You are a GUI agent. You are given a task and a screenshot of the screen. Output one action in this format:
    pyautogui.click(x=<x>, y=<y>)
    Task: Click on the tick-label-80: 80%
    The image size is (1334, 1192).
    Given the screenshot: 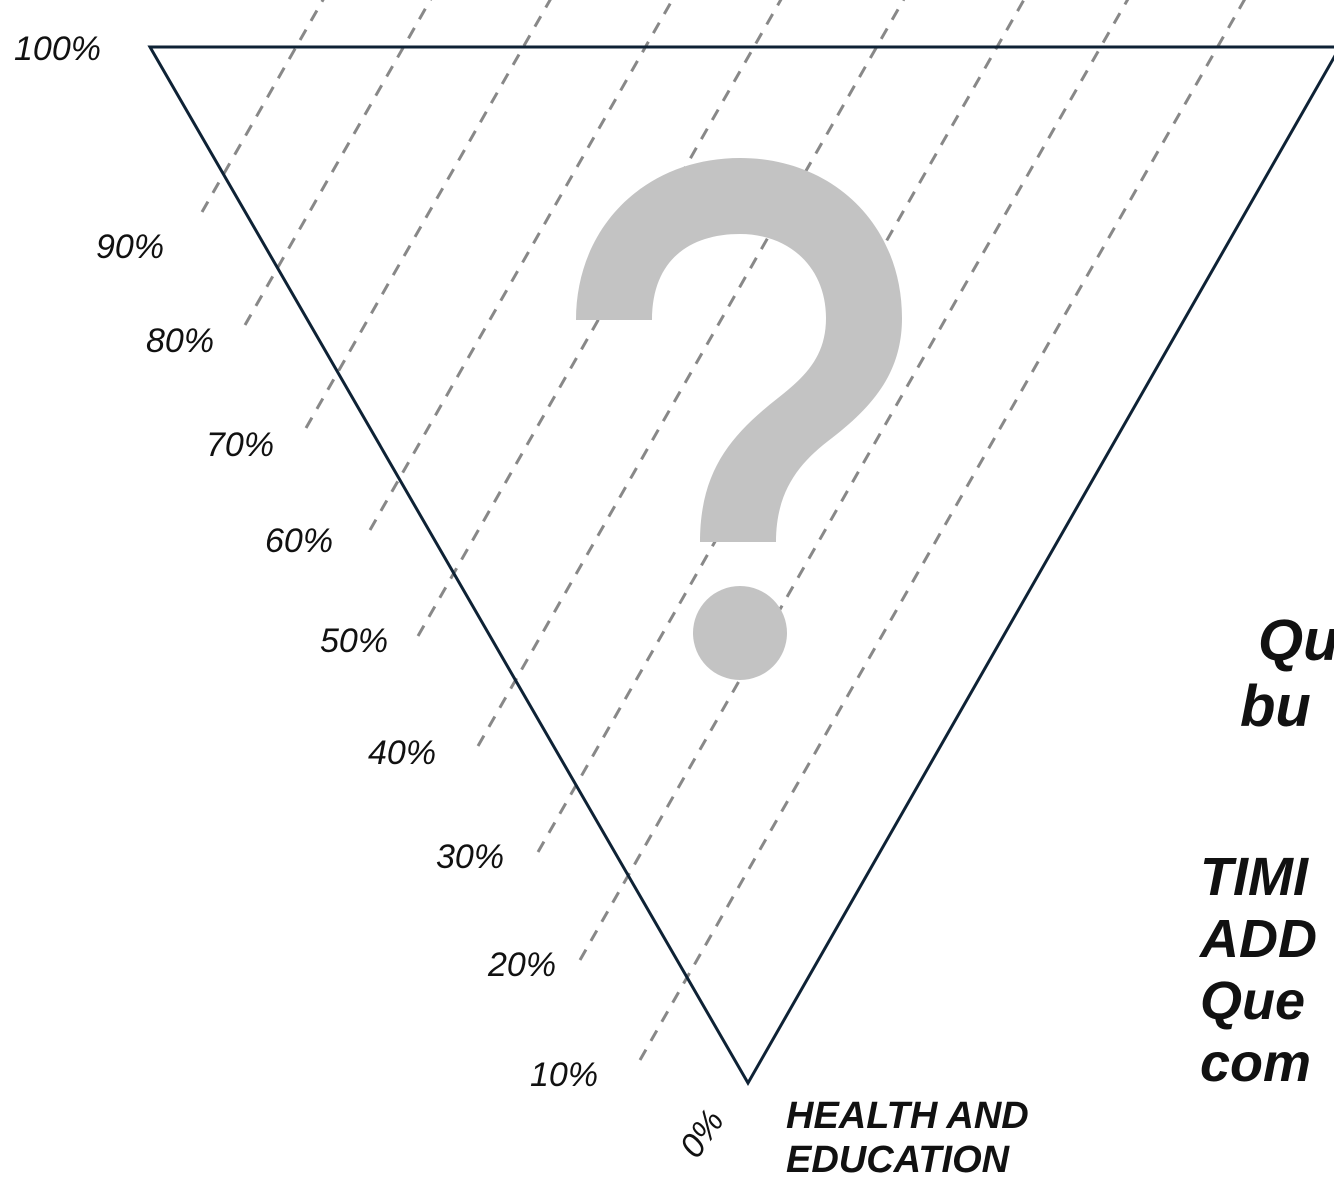 What is the action you would take?
    pyautogui.click(x=180, y=341)
    